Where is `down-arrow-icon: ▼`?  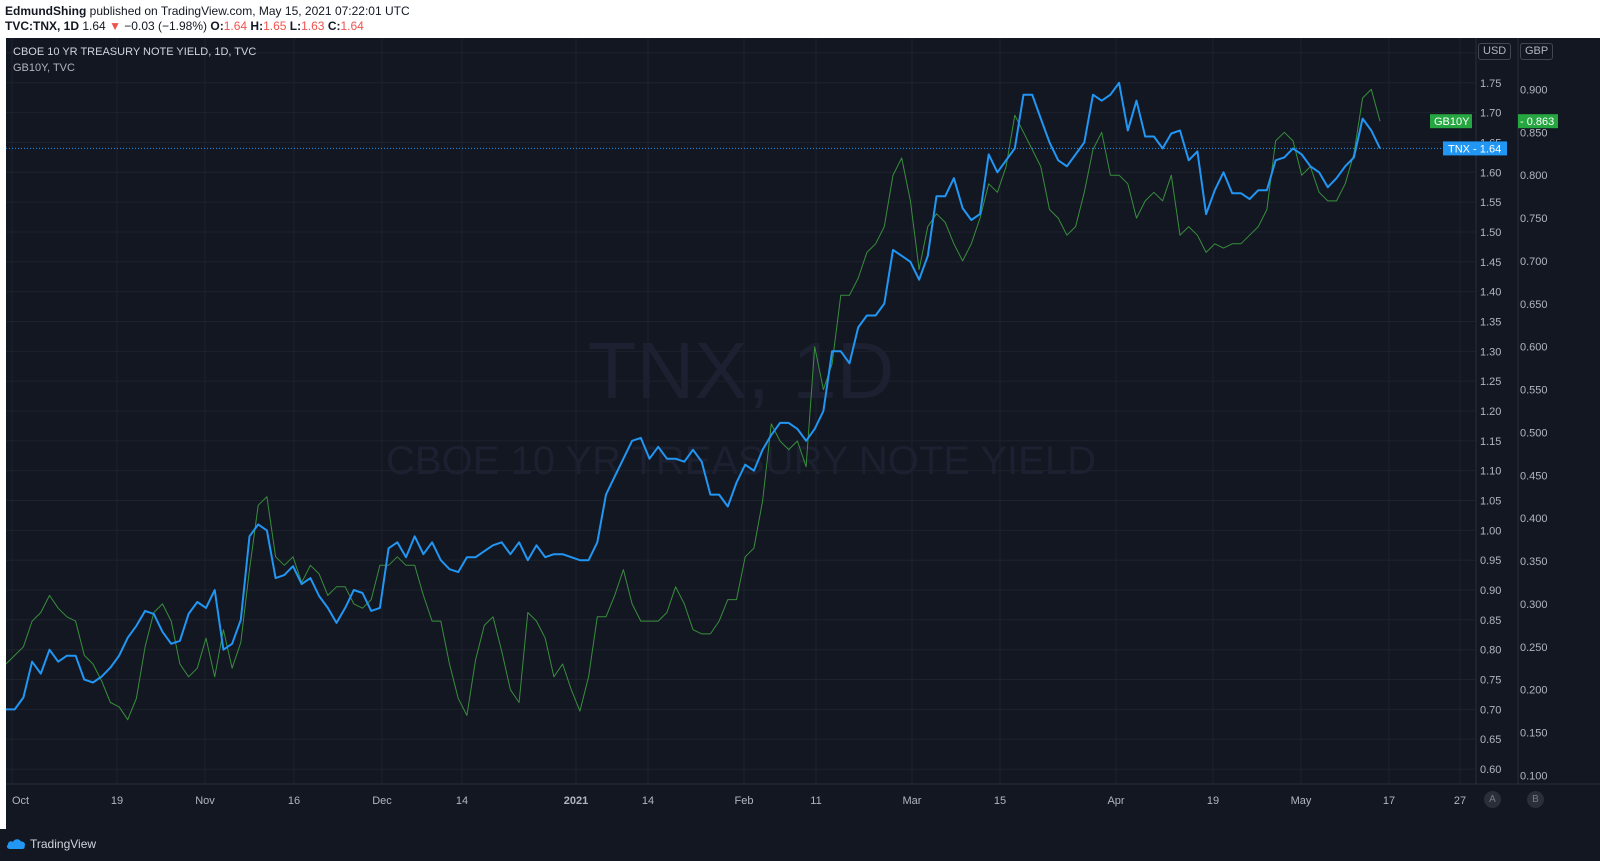
down-arrow-icon: ▼ is located at coordinates (115, 26).